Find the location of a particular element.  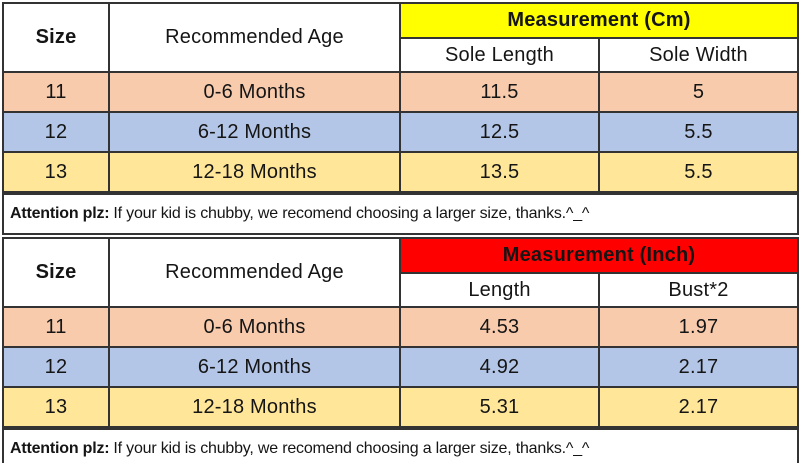

cell-sole-length: 13.5 is located at coordinates (499, 172).